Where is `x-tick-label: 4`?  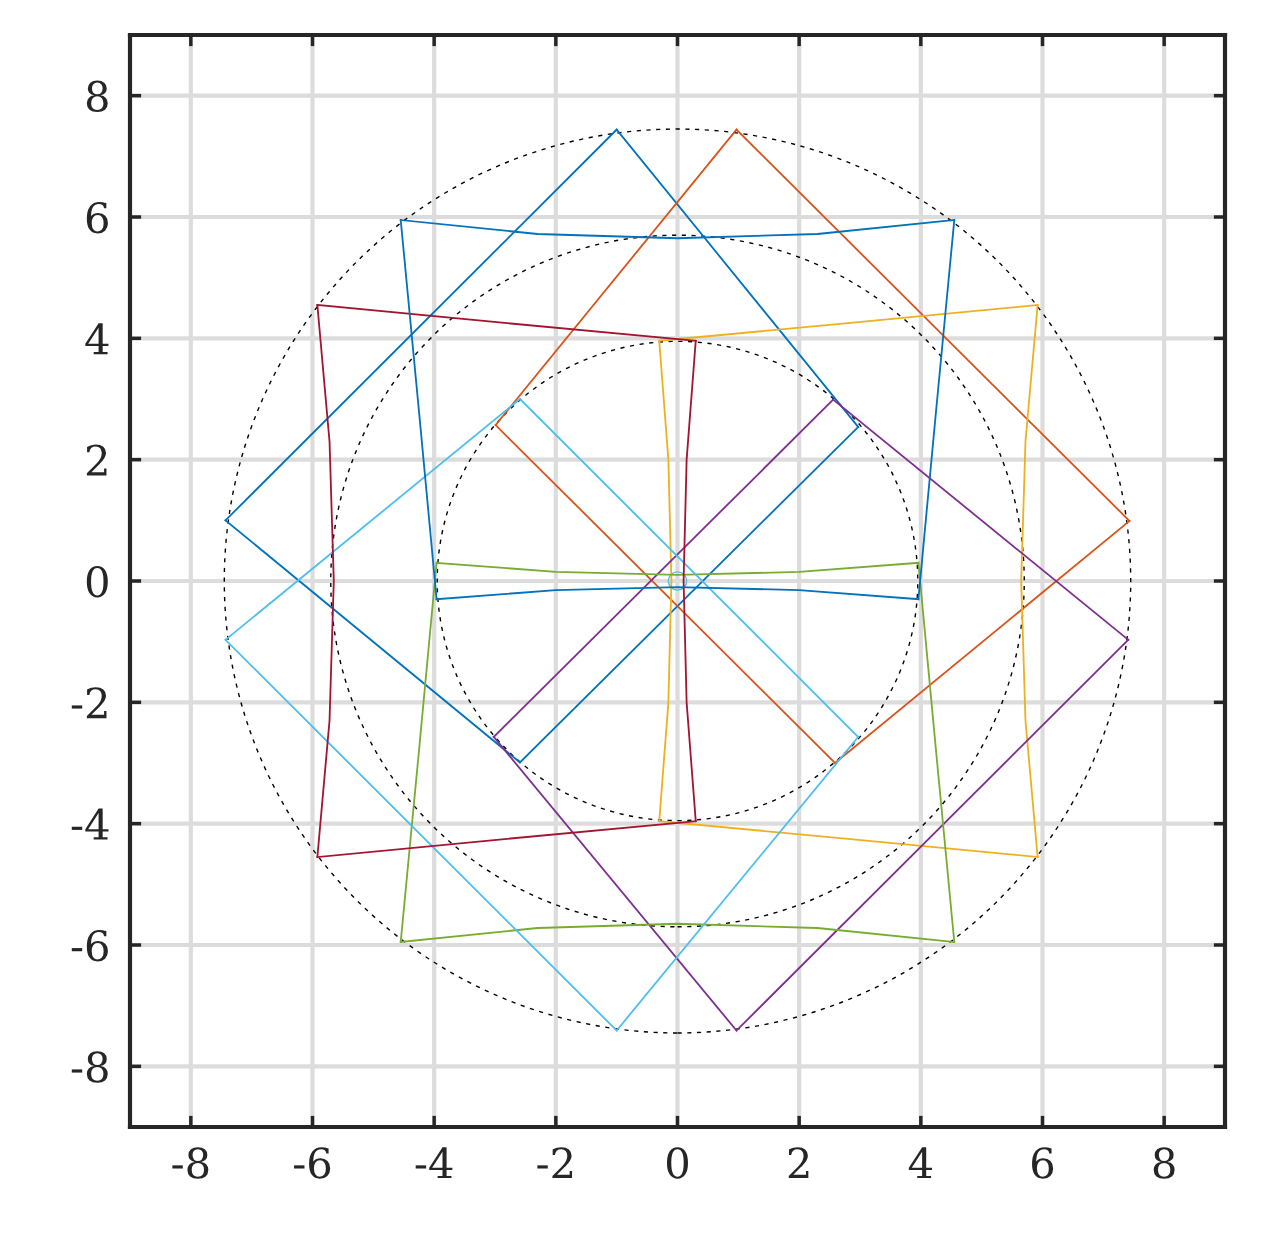
x-tick-label: 4 is located at coordinates (920, 1163).